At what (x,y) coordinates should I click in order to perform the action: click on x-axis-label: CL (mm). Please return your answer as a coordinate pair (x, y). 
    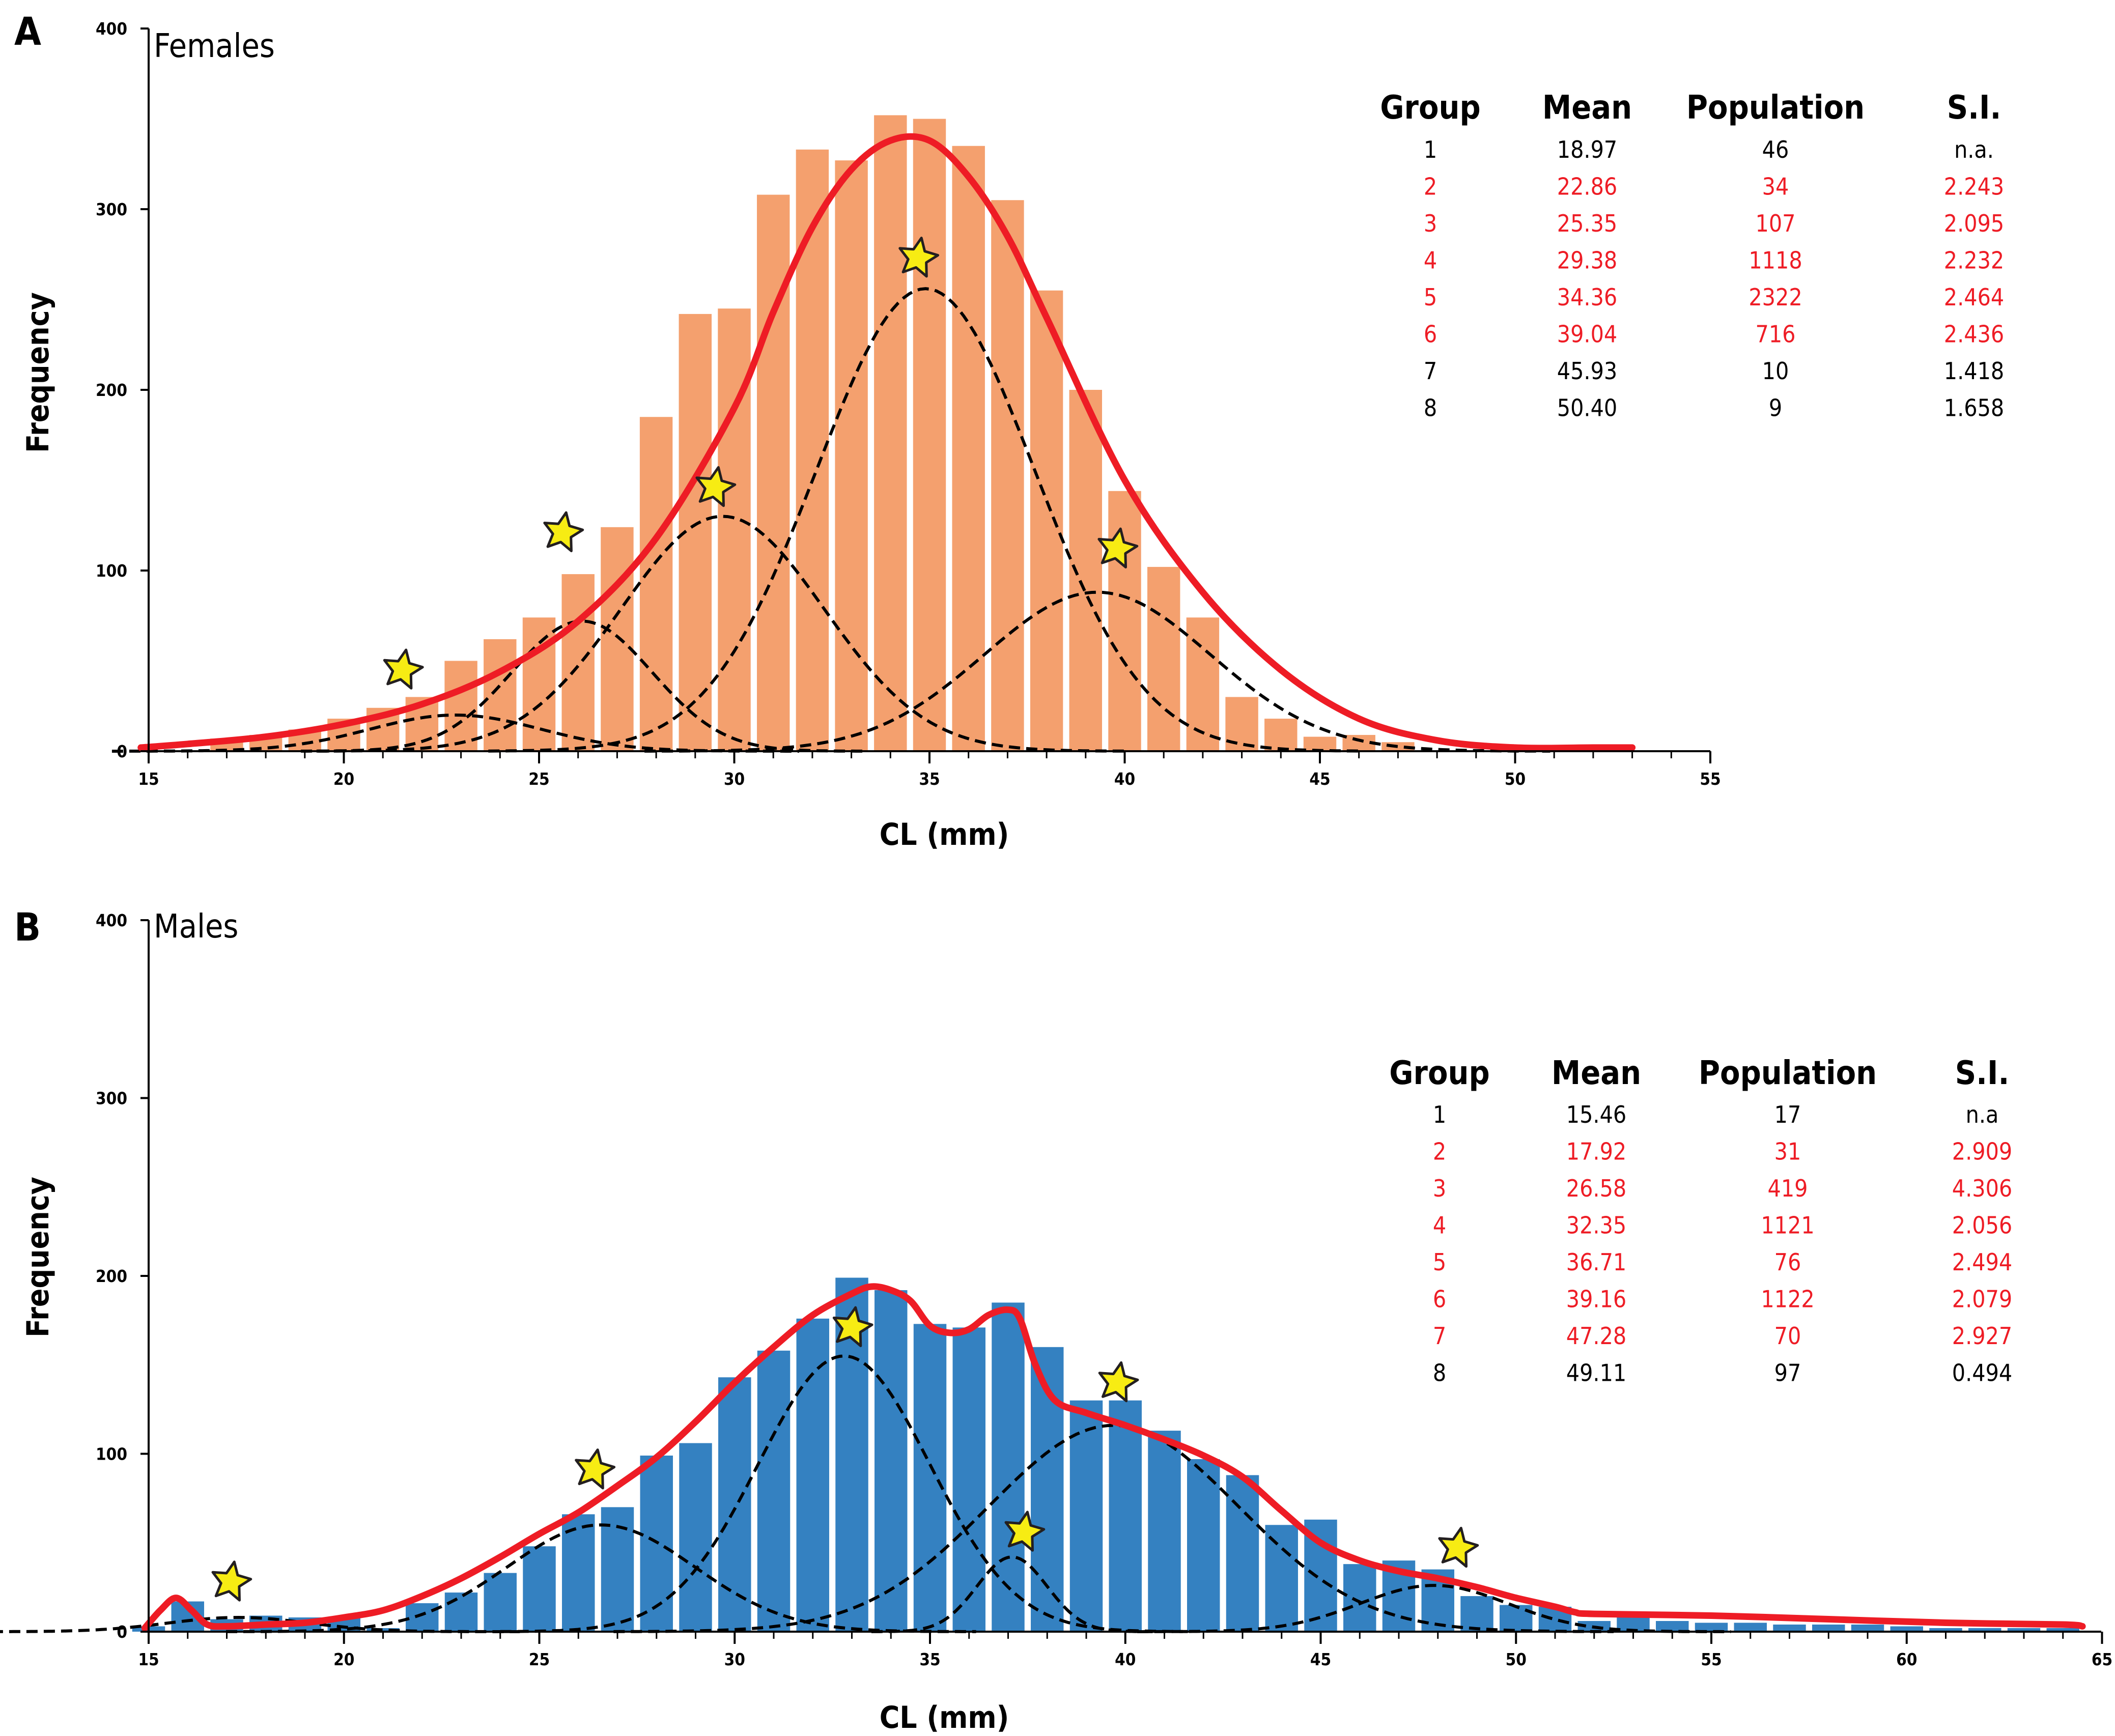
    Looking at the image, I should click on (945, 1718).